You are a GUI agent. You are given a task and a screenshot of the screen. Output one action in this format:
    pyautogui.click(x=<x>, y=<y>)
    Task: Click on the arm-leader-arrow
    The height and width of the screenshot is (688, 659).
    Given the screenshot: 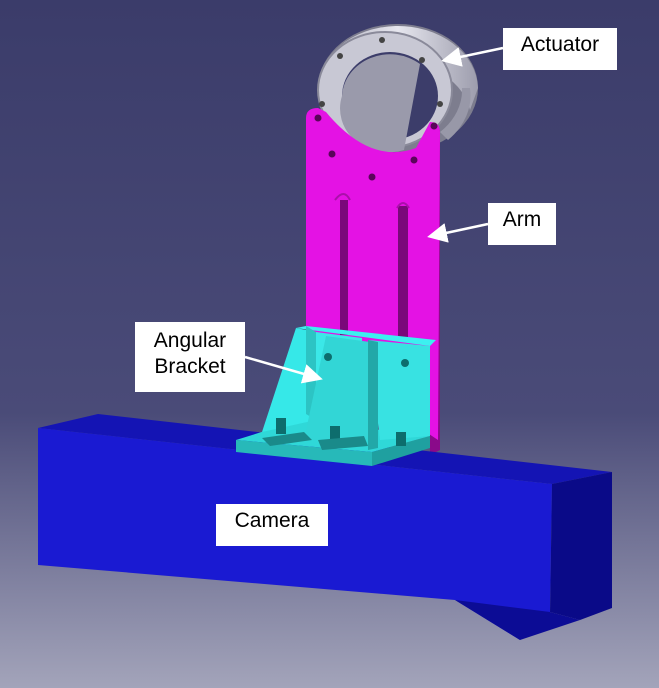 What is the action you would take?
    pyautogui.click(x=458, y=232)
    